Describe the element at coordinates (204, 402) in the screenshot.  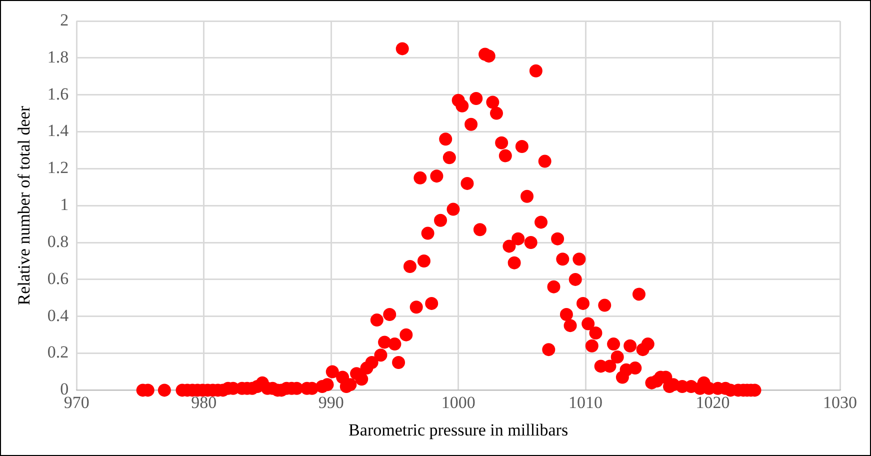
I see `x-tick-label: 980` at that location.